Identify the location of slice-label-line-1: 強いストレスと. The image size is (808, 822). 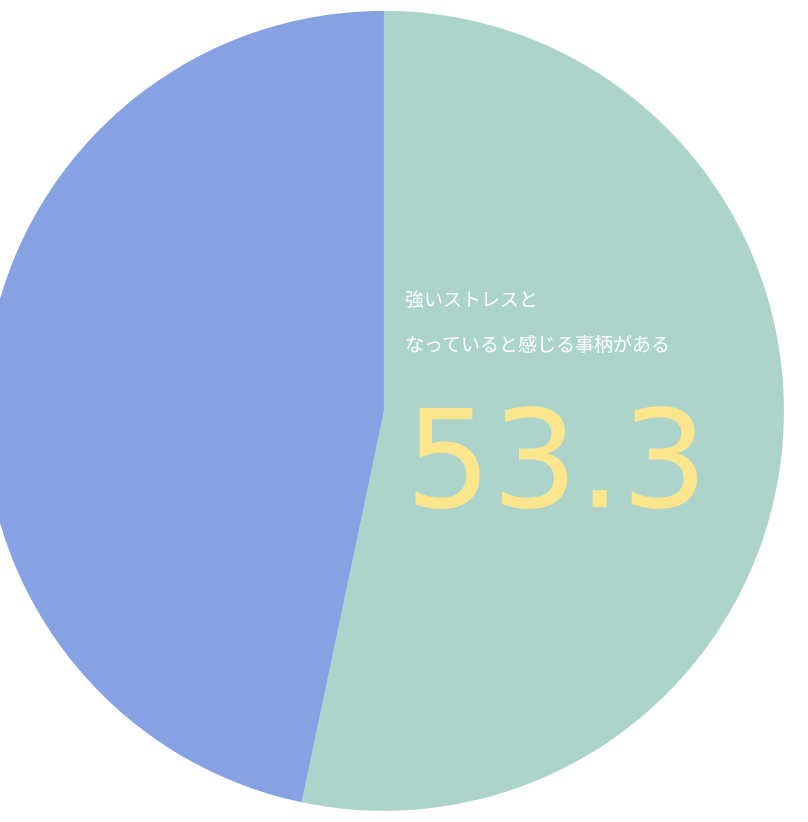
(471, 300).